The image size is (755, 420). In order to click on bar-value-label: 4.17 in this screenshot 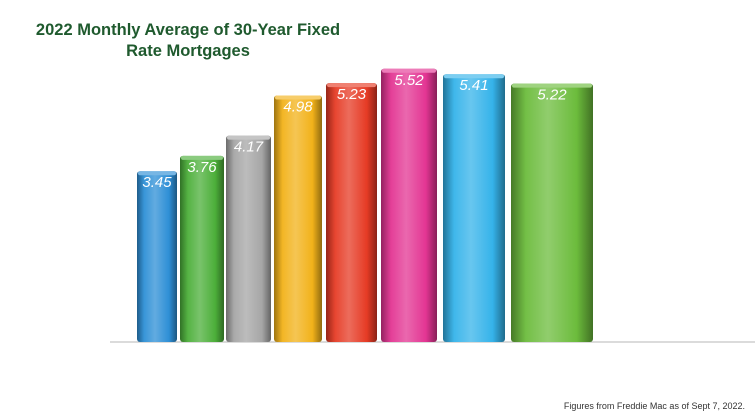, I will do `click(249, 147)`.